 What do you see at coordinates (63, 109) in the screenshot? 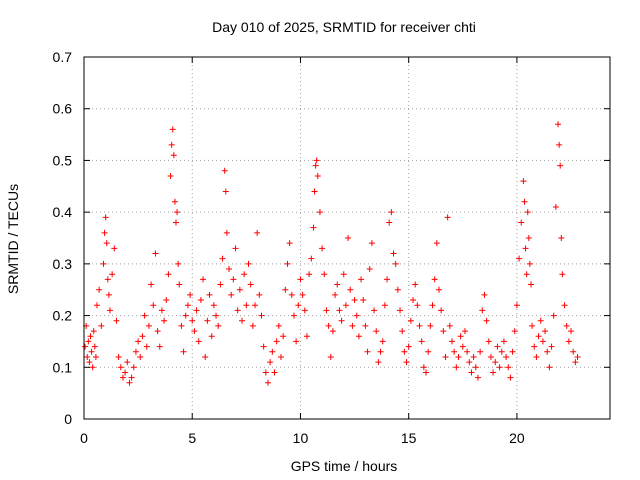
I see `y-tick-label: 0.6` at bounding box center [63, 109].